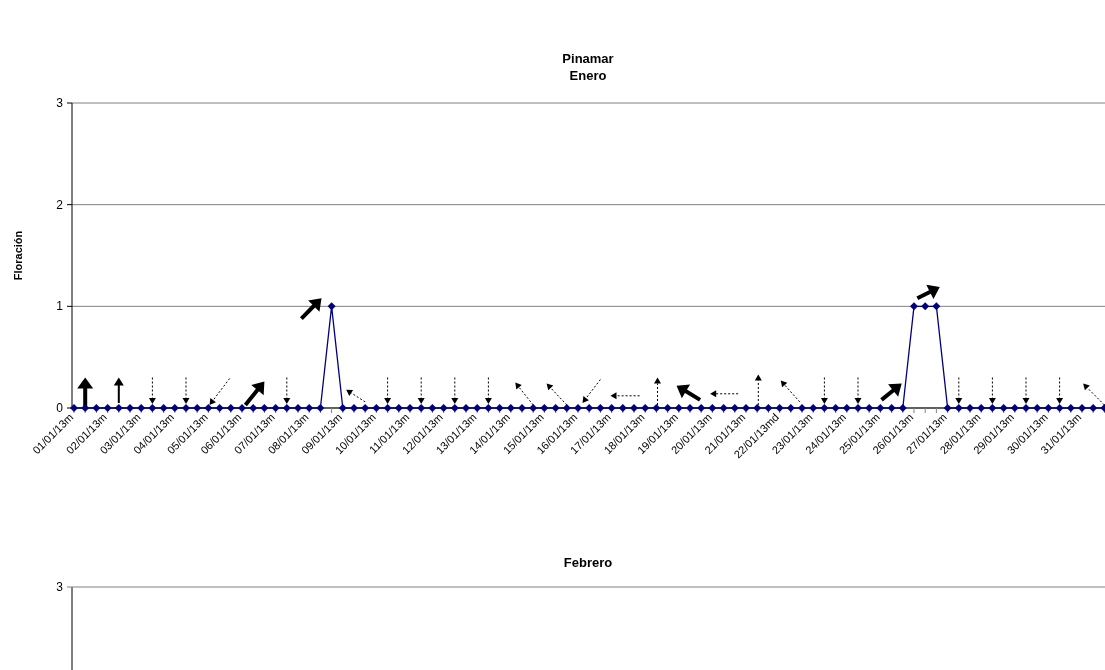 The image size is (1105, 670). What do you see at coordinates (18, 255) in the screenshot?
I see `y-axis-title: Floración` at bounding box center [18, 255].